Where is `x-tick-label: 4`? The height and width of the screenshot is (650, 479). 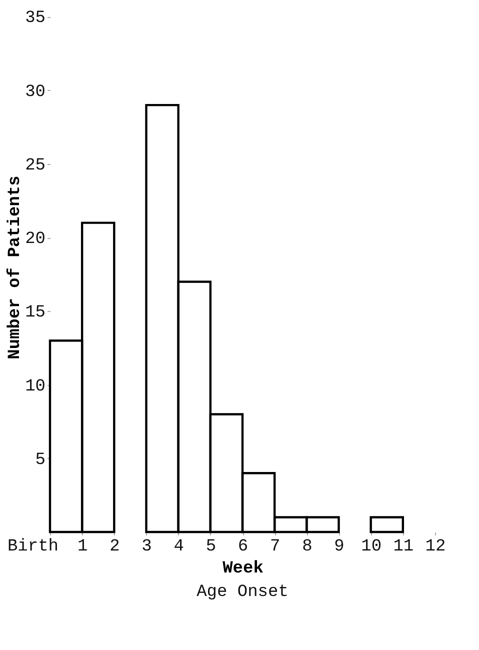
x-tick-label: 4 is located at coordinates (179, 547).